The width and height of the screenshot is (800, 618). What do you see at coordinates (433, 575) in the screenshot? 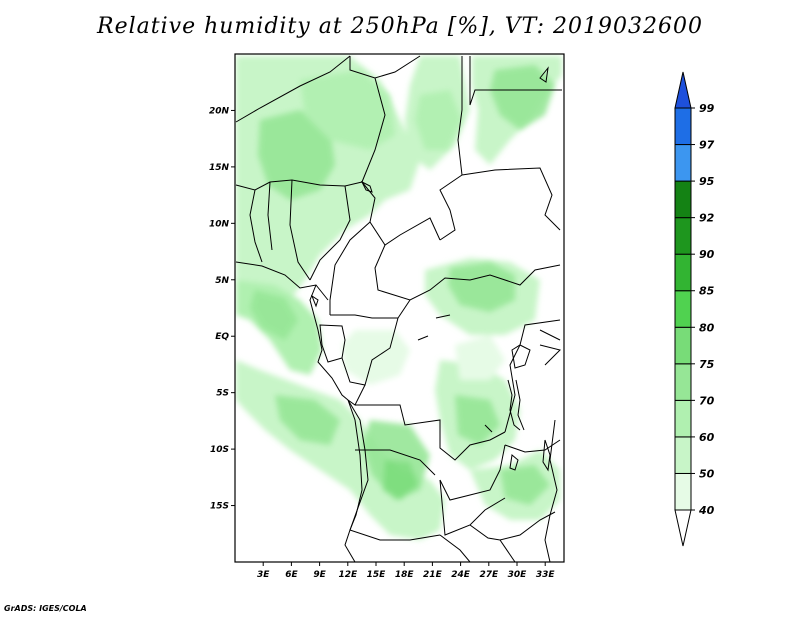
I see `lon-tick-label: 21E` at bounding box center [433, 575].